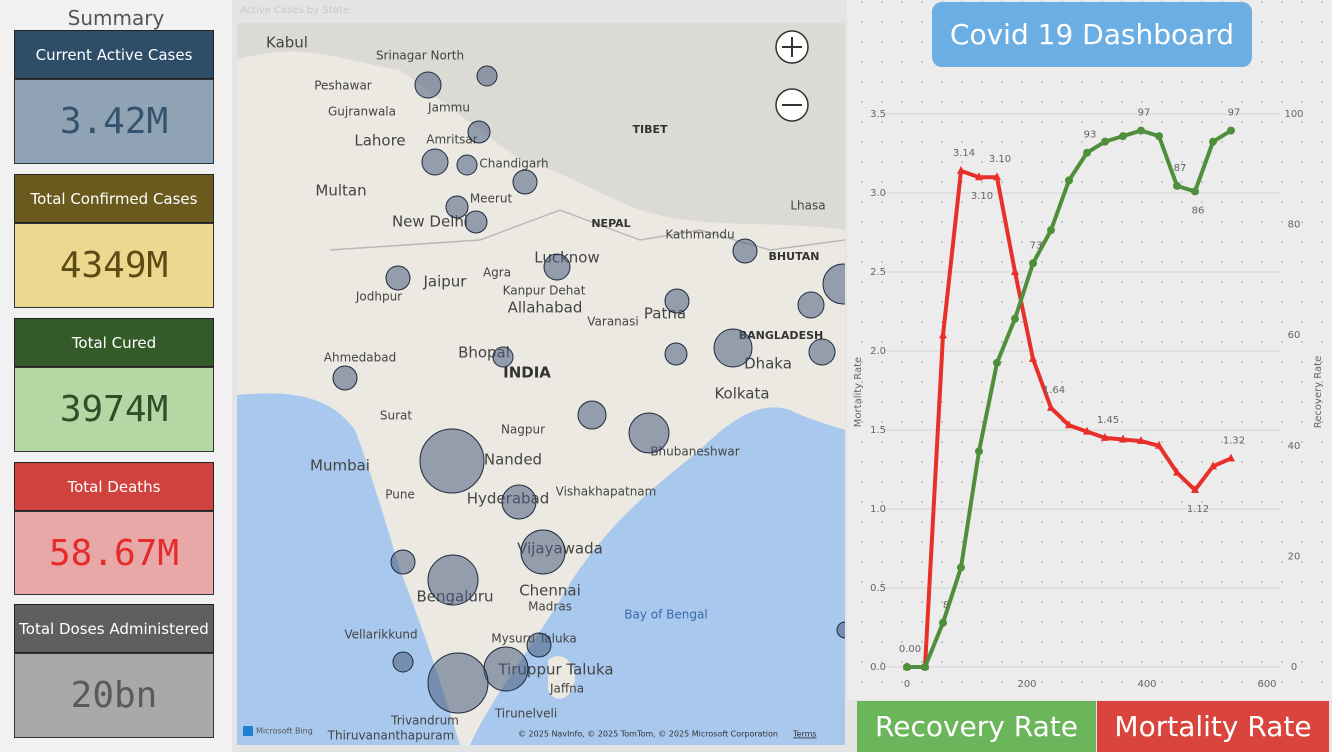  I want to click on map-label: Ahmedabad, so click(360, 358).